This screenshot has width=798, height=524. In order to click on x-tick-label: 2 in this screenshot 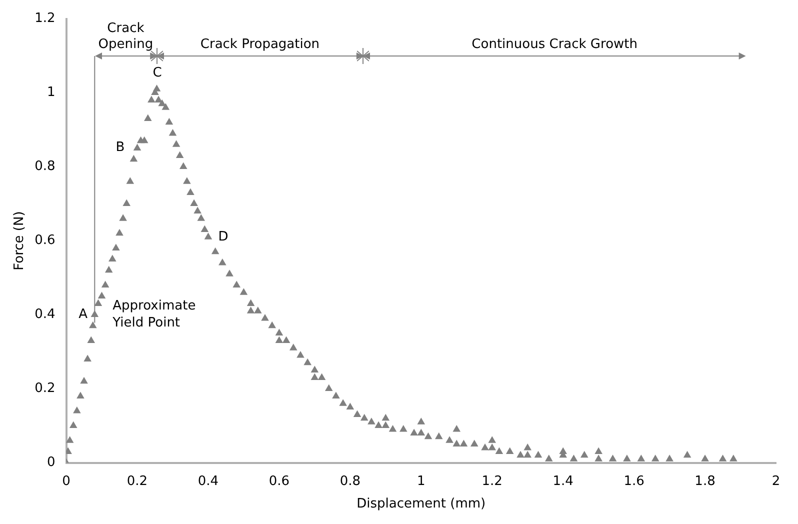, I will do `click(776, 481)`.